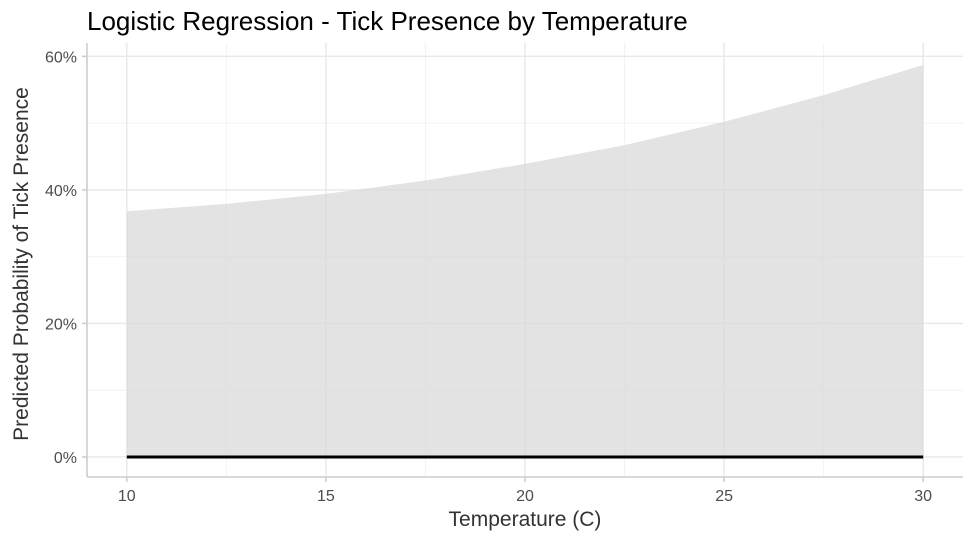  What do you see at coordinates (61, 324) in the screenshot?
I see `y-tick-label: 20%` at bounding box center [61, 324].